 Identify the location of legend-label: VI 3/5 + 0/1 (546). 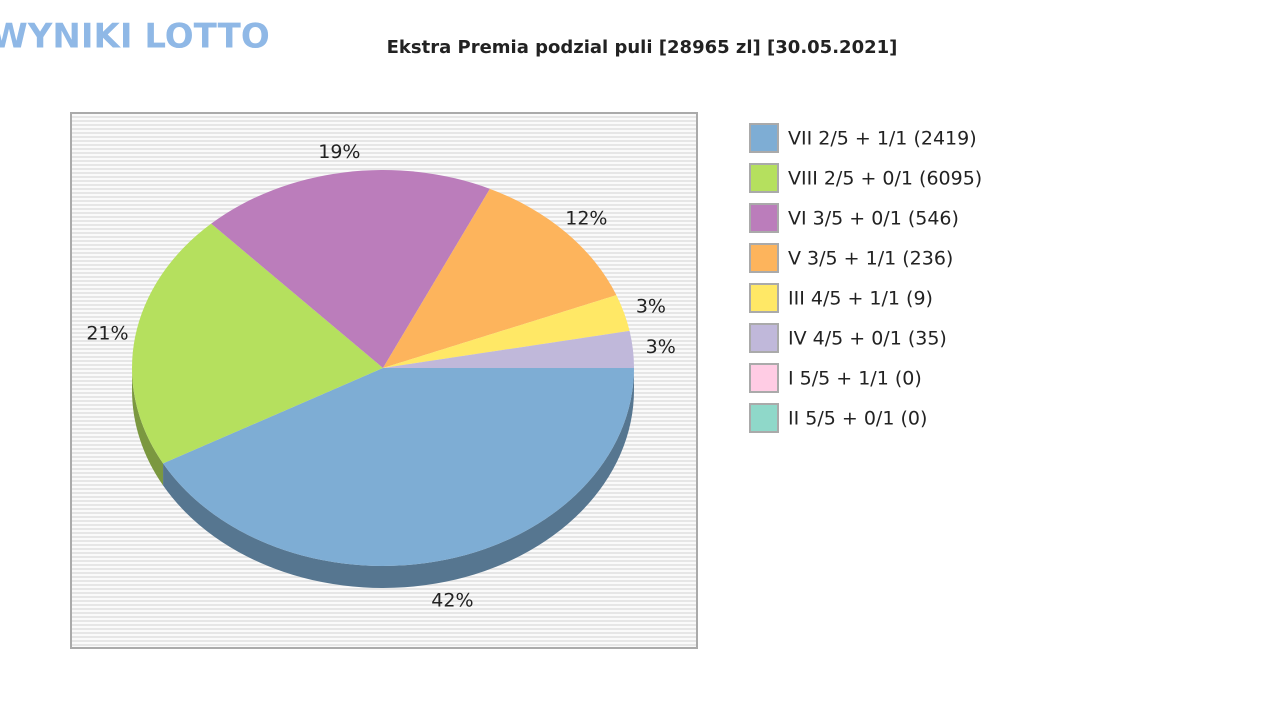
(873, 219).